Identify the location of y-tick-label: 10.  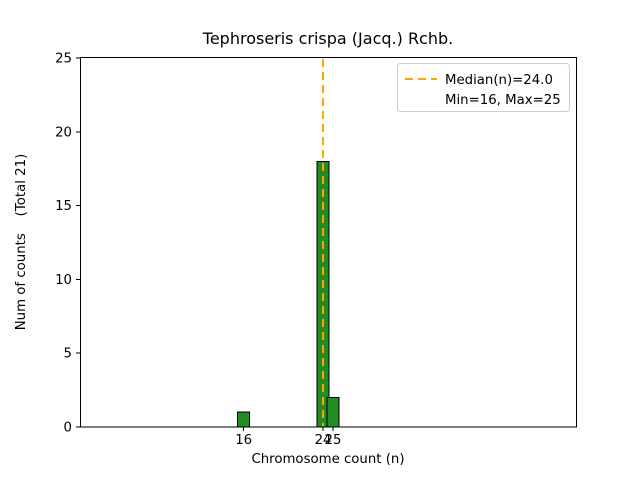
(63, 280).